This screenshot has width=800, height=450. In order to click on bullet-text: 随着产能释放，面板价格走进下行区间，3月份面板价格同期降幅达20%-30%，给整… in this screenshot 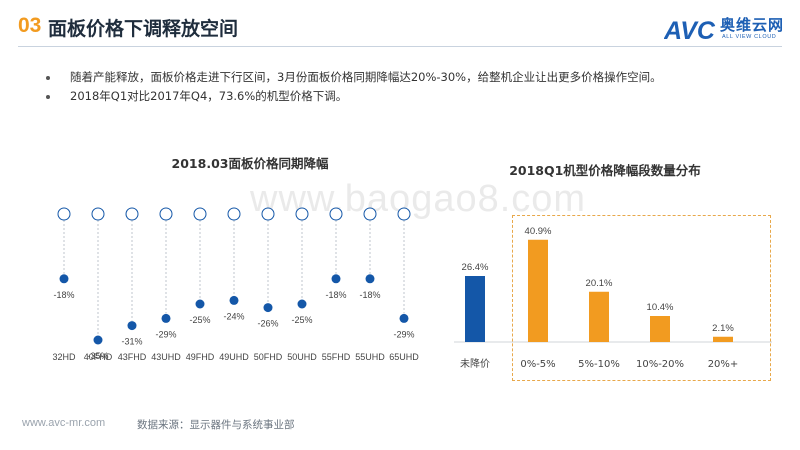, I will do `click(366, 77)`.